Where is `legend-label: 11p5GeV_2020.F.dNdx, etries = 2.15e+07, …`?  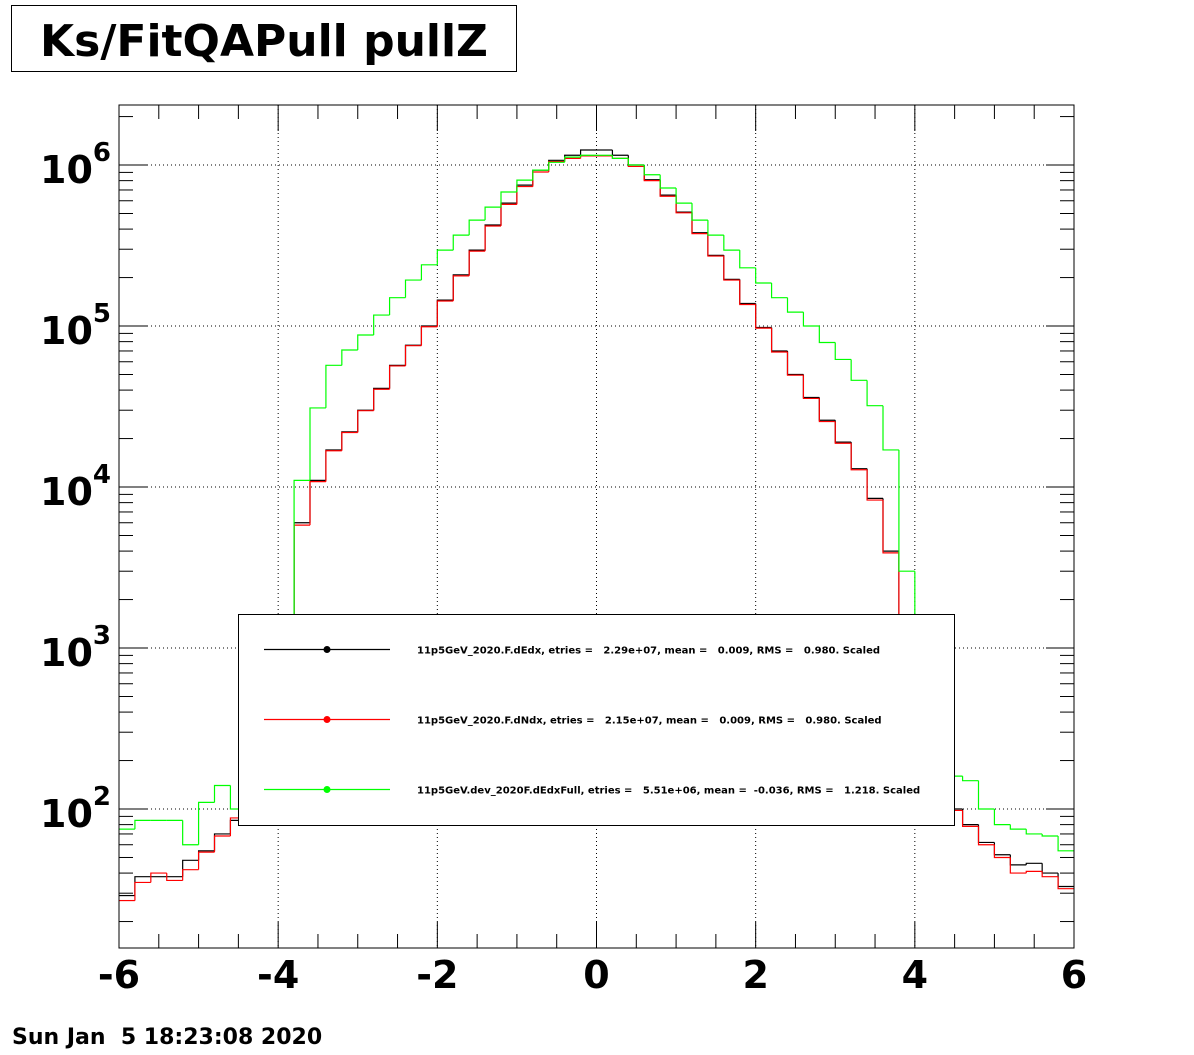 legend-label: 11p5GeV_2020.F.dNdx, etries = 2.15e+07, … is located at coordinates (649, 721).